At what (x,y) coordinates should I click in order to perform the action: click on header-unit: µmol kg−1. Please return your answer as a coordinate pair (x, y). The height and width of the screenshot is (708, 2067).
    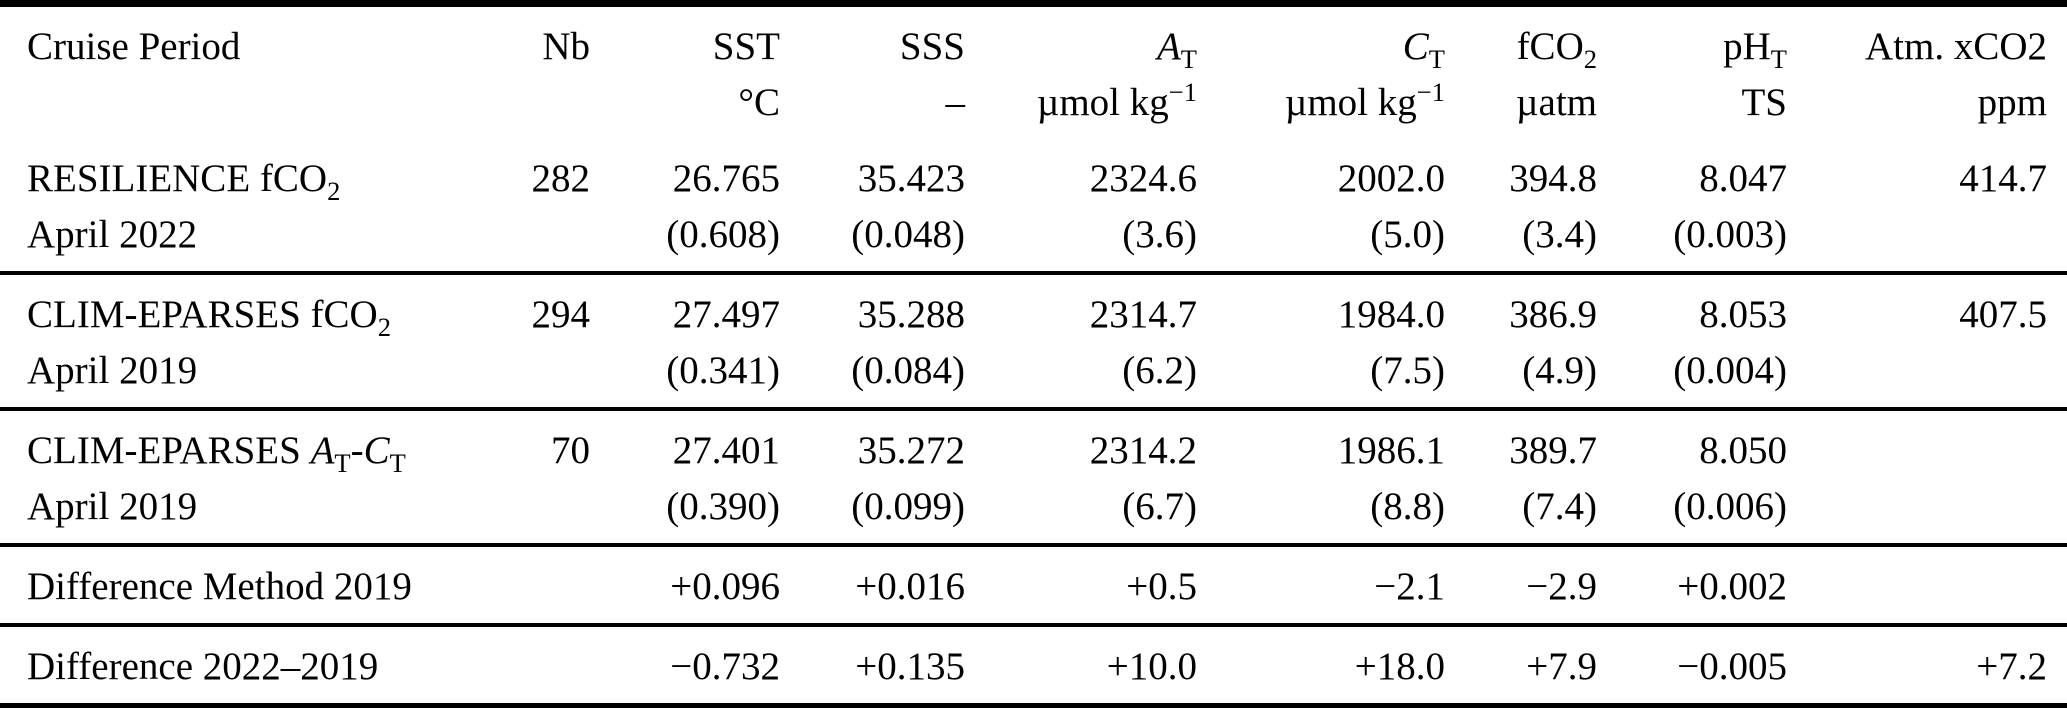
    Looking at the image, I should click on (1116, 100).